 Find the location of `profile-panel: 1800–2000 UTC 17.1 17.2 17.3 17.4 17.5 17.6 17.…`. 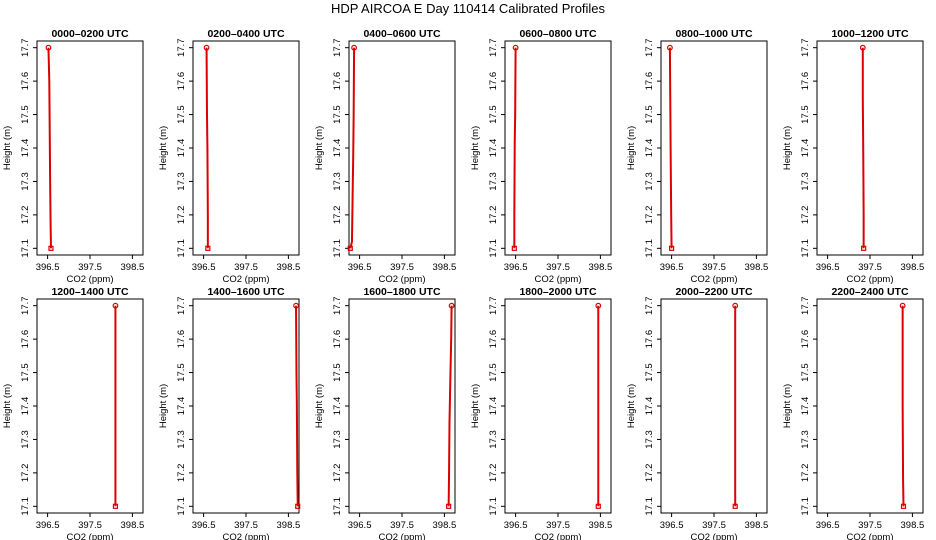

profile-panel: 1800–2000 UTC 17.1 17.2 17.3 17.4 17.5 17.6 17.… is located at coordinates (541, 413).